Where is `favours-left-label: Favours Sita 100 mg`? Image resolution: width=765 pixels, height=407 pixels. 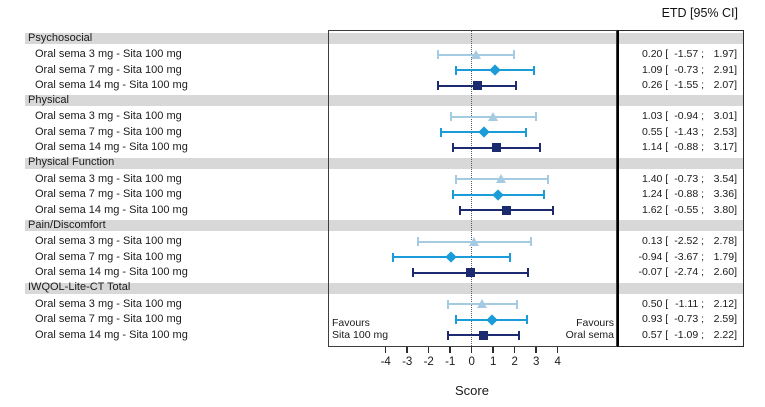 favours-left-label: Favours Sita 100 mg is located at coordinates (360, 329).